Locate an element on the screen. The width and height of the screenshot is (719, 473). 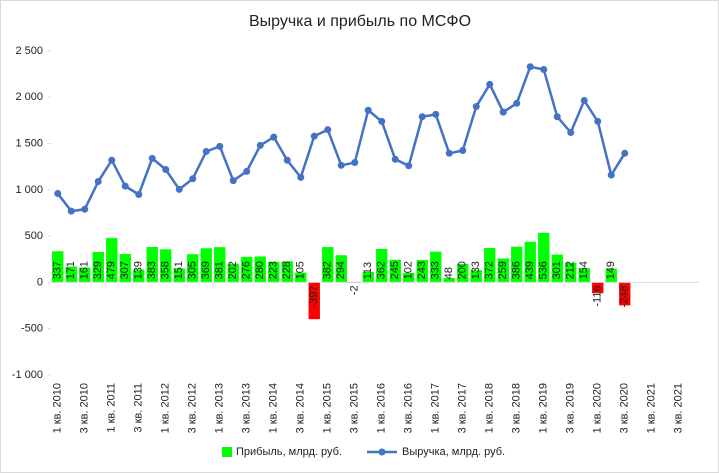
data-label: 276 is located at coordinates (247, 270).